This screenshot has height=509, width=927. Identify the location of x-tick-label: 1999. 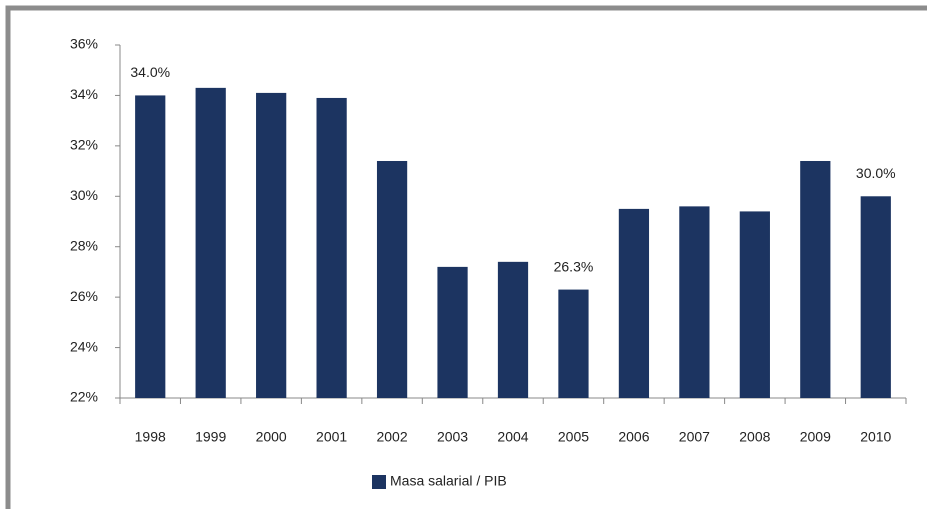
(210, 437).